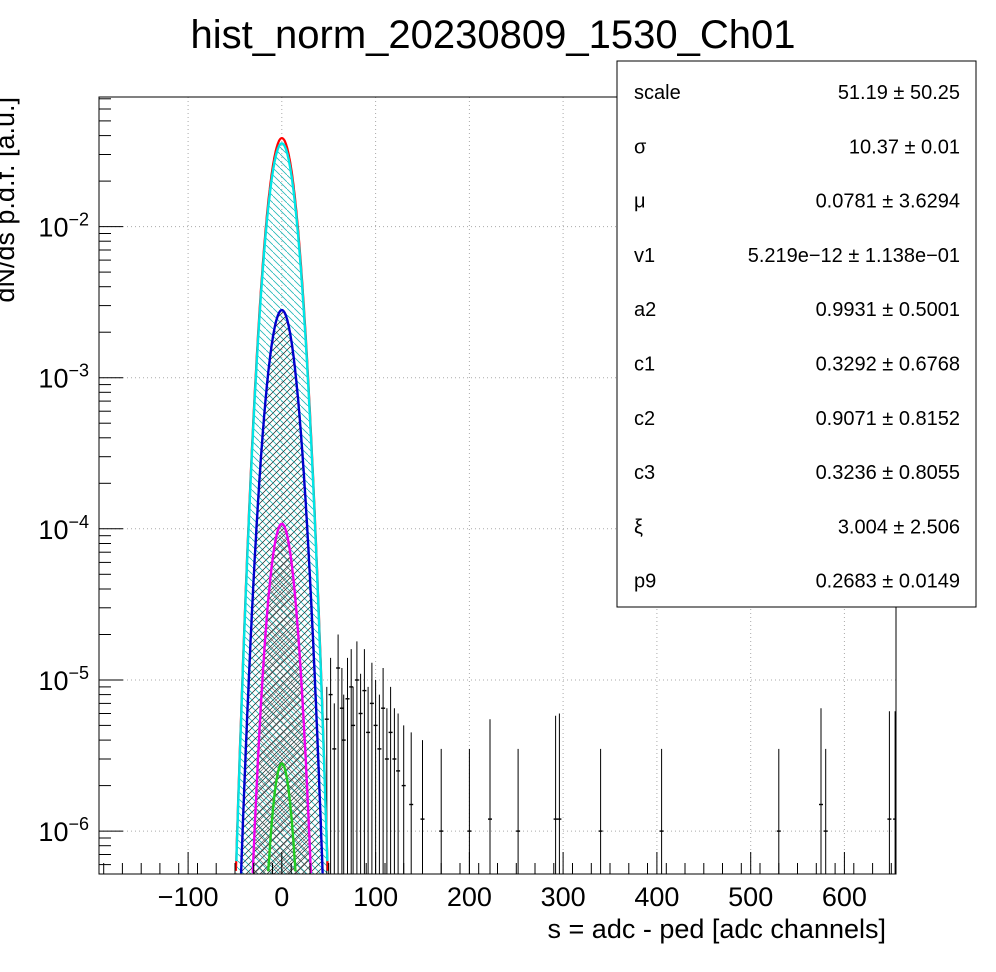  I want to click on stat-value: 10.37 ± 0.01, so click(904, 147).